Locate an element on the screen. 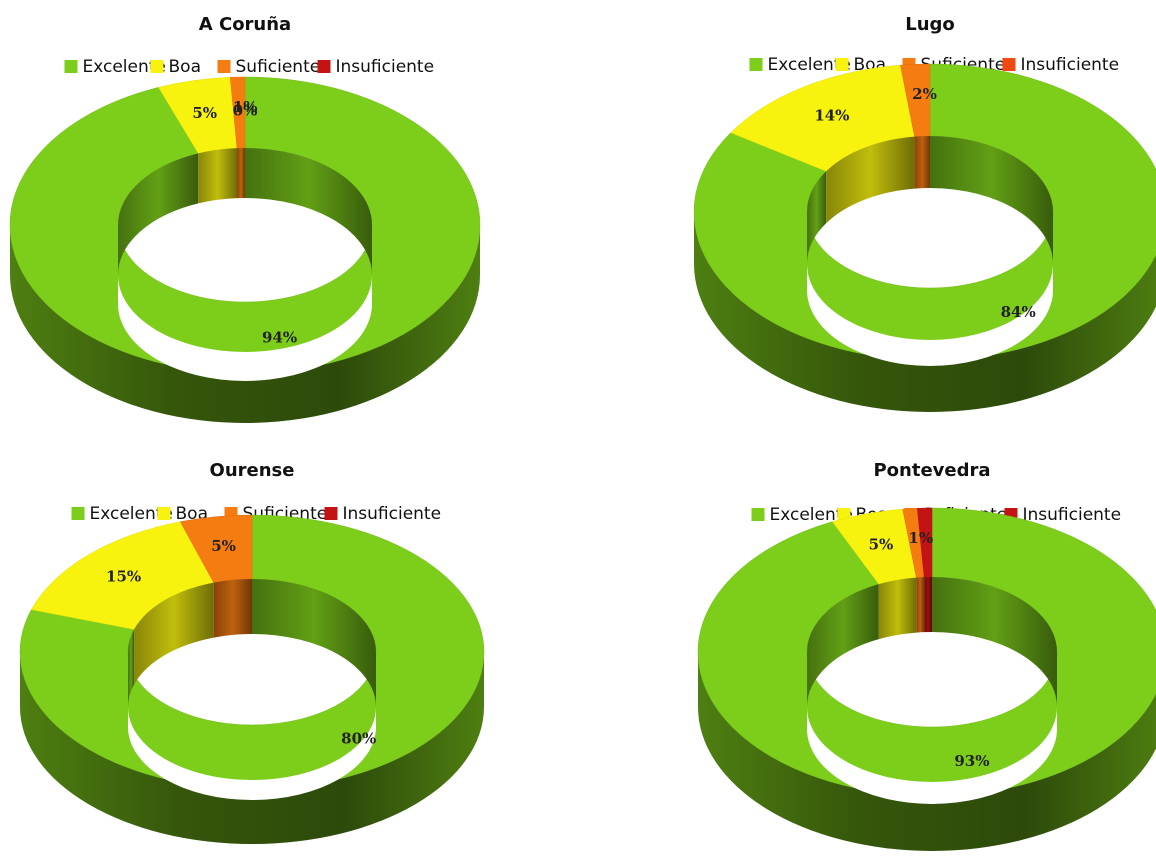 Image resolution: width=1156 pixels, height=868 pixels. data-label-boa: 15% is located at coordinates (123, 576).